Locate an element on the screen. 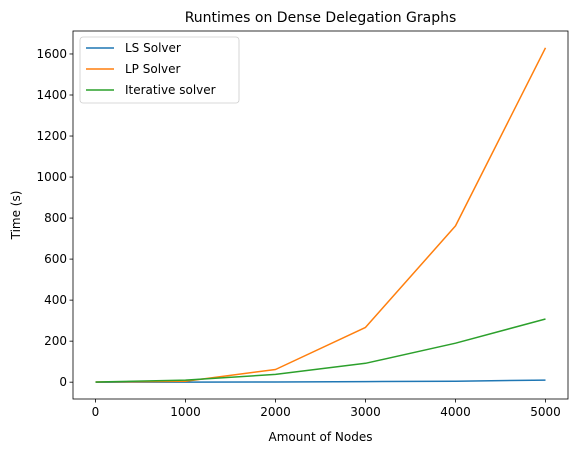 The image size is (580, 453). x-tick-label: 1000 is located at coordinates (185, 412).